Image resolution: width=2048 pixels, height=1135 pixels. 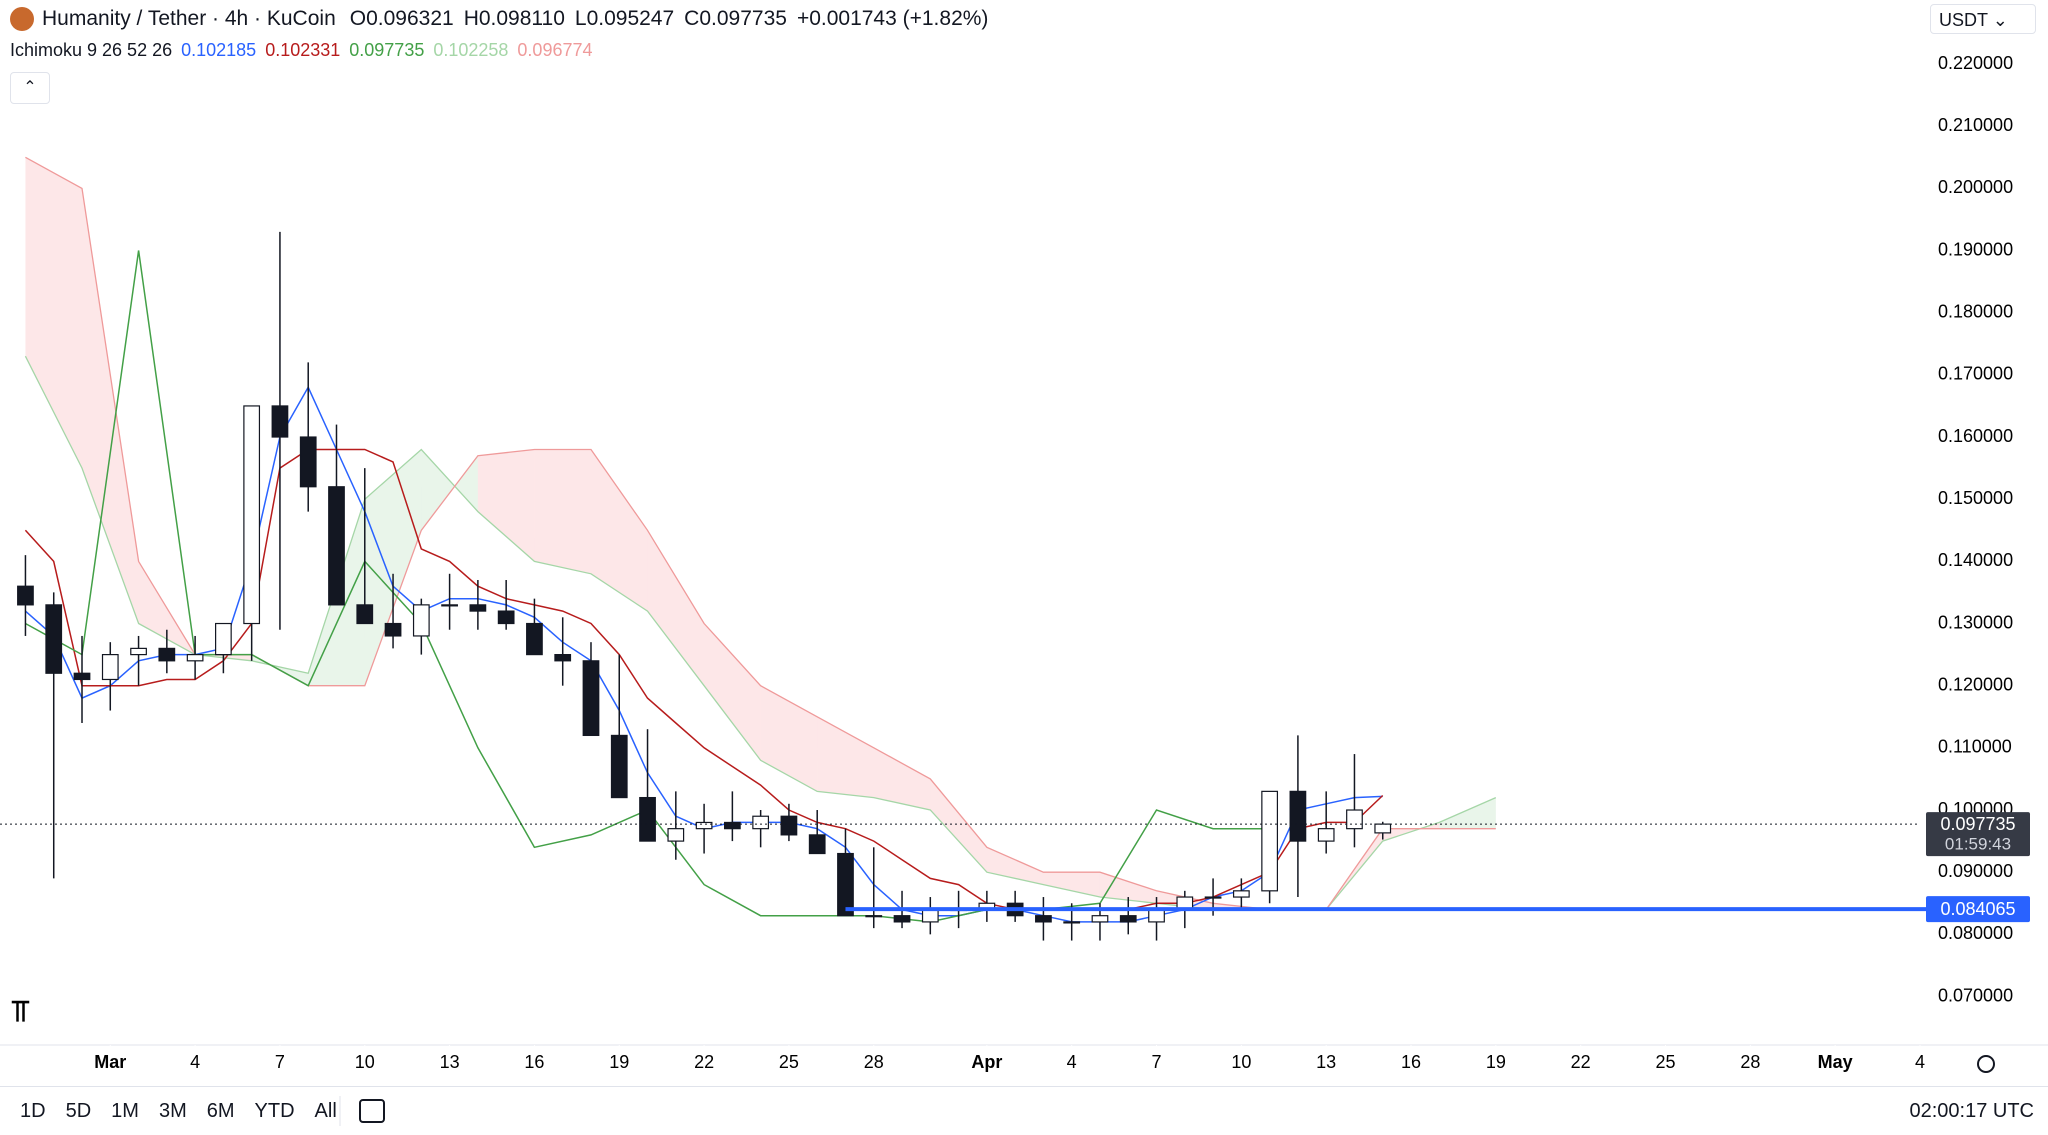 I want to click on y-tick-label: 0.070000, so click(x=1975, y=995).